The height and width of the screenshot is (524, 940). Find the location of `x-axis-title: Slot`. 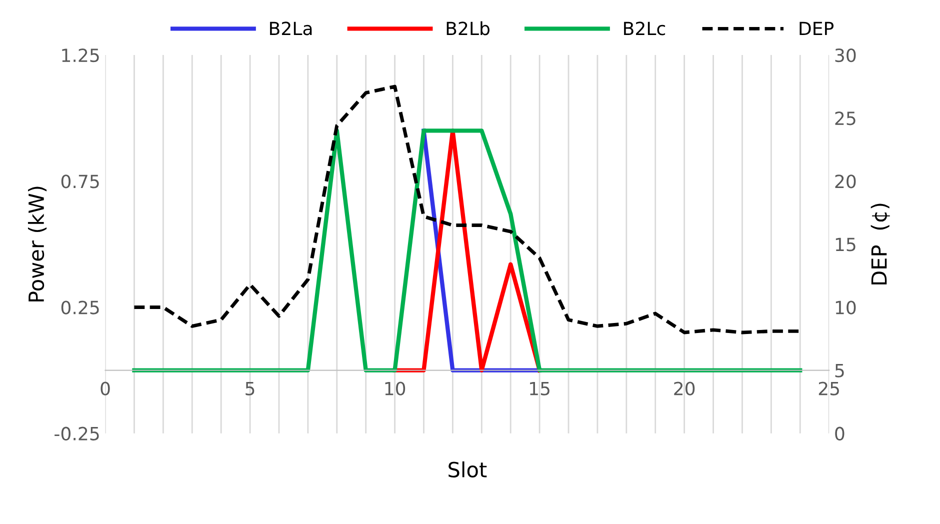

x-axis-title: Slot is located at coordinates (467, 469).